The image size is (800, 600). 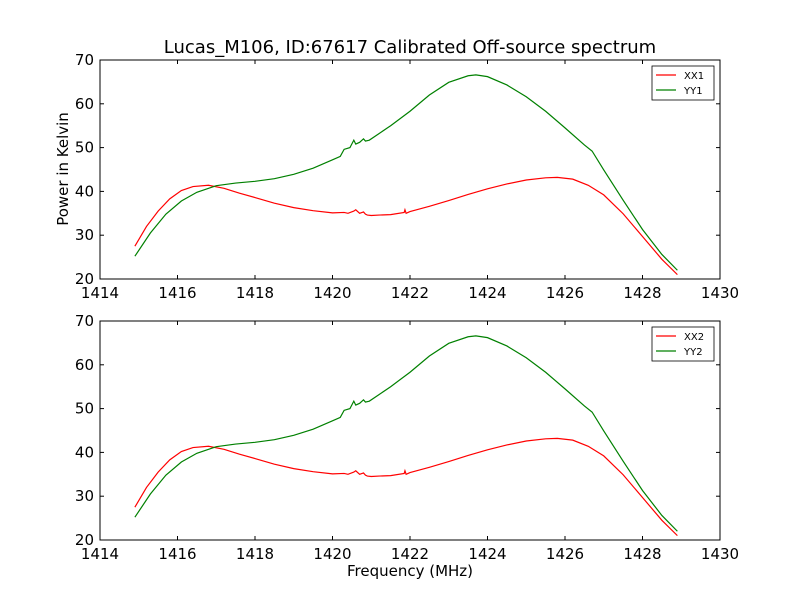 What do you see at coordinates (406, 226) in the screenshot?
I see `series-line-xx1` at bounding box center [406, 226].